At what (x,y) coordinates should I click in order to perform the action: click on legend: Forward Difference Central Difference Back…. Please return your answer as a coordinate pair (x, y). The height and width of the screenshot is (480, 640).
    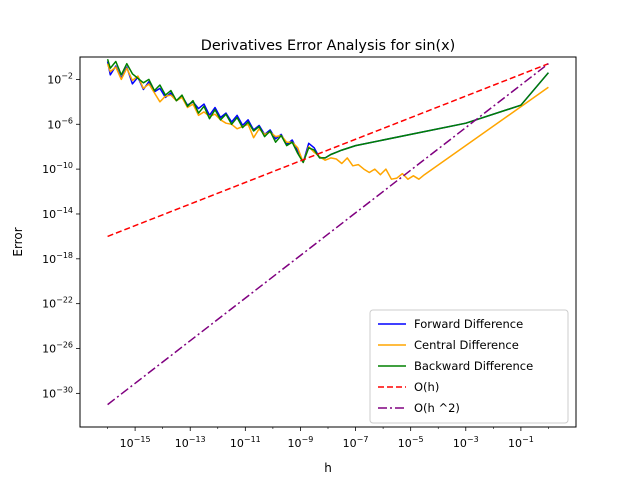
    Looking at the image, I should click on (469, 366).